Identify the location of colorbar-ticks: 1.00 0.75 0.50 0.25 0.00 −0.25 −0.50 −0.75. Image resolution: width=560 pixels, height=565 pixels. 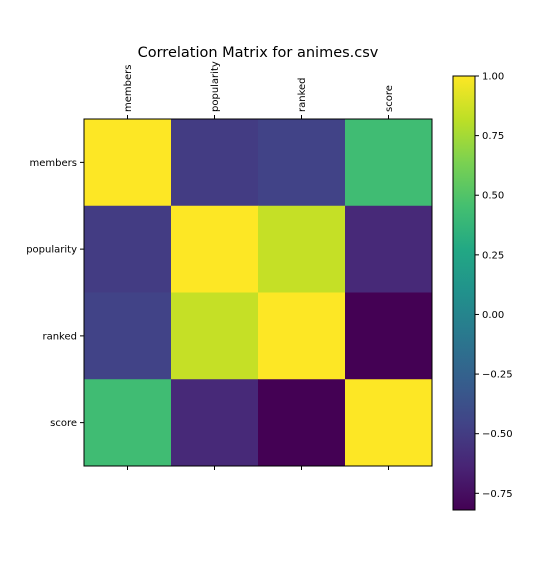
(494, 286).